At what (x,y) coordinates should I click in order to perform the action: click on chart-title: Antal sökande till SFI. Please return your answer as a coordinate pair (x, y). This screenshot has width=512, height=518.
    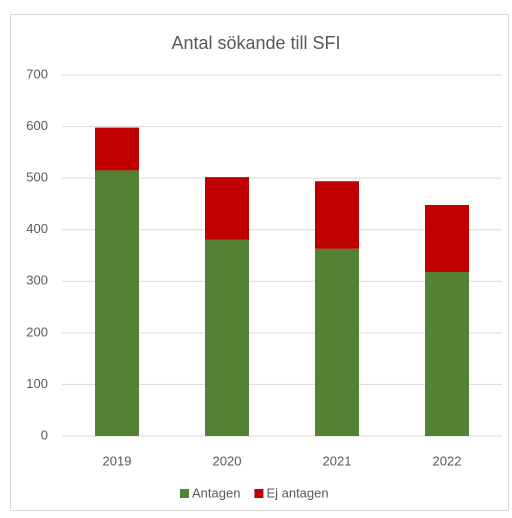
    Looking at the image, I should click on (255, 43).